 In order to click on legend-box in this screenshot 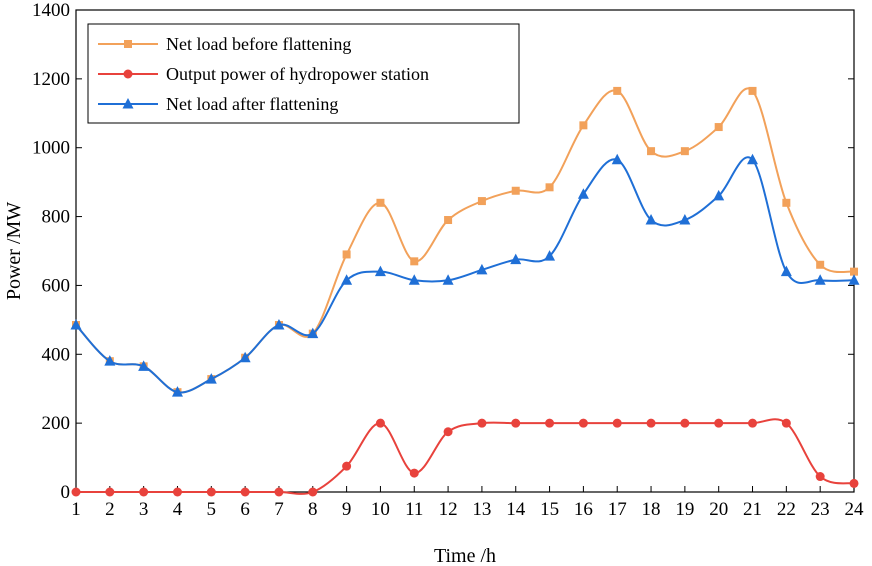, I will do `click(303, 73)`.